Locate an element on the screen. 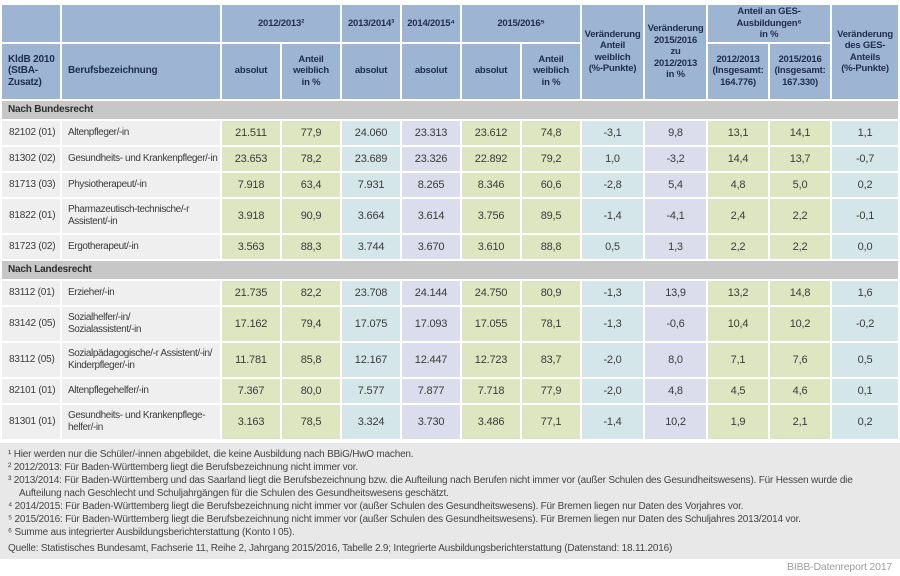 The height and width of the screenshot is (576, 900). cell-kldb: 81822 (01) is located at coordinates (31, 215).